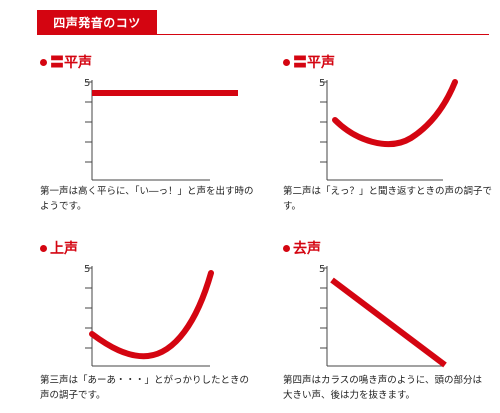 This screenshot has height=413, width=500. Describe the element at coordinates (263, 22) in the screenshot. I see `section-header: 四声発音のコツ` at that location.